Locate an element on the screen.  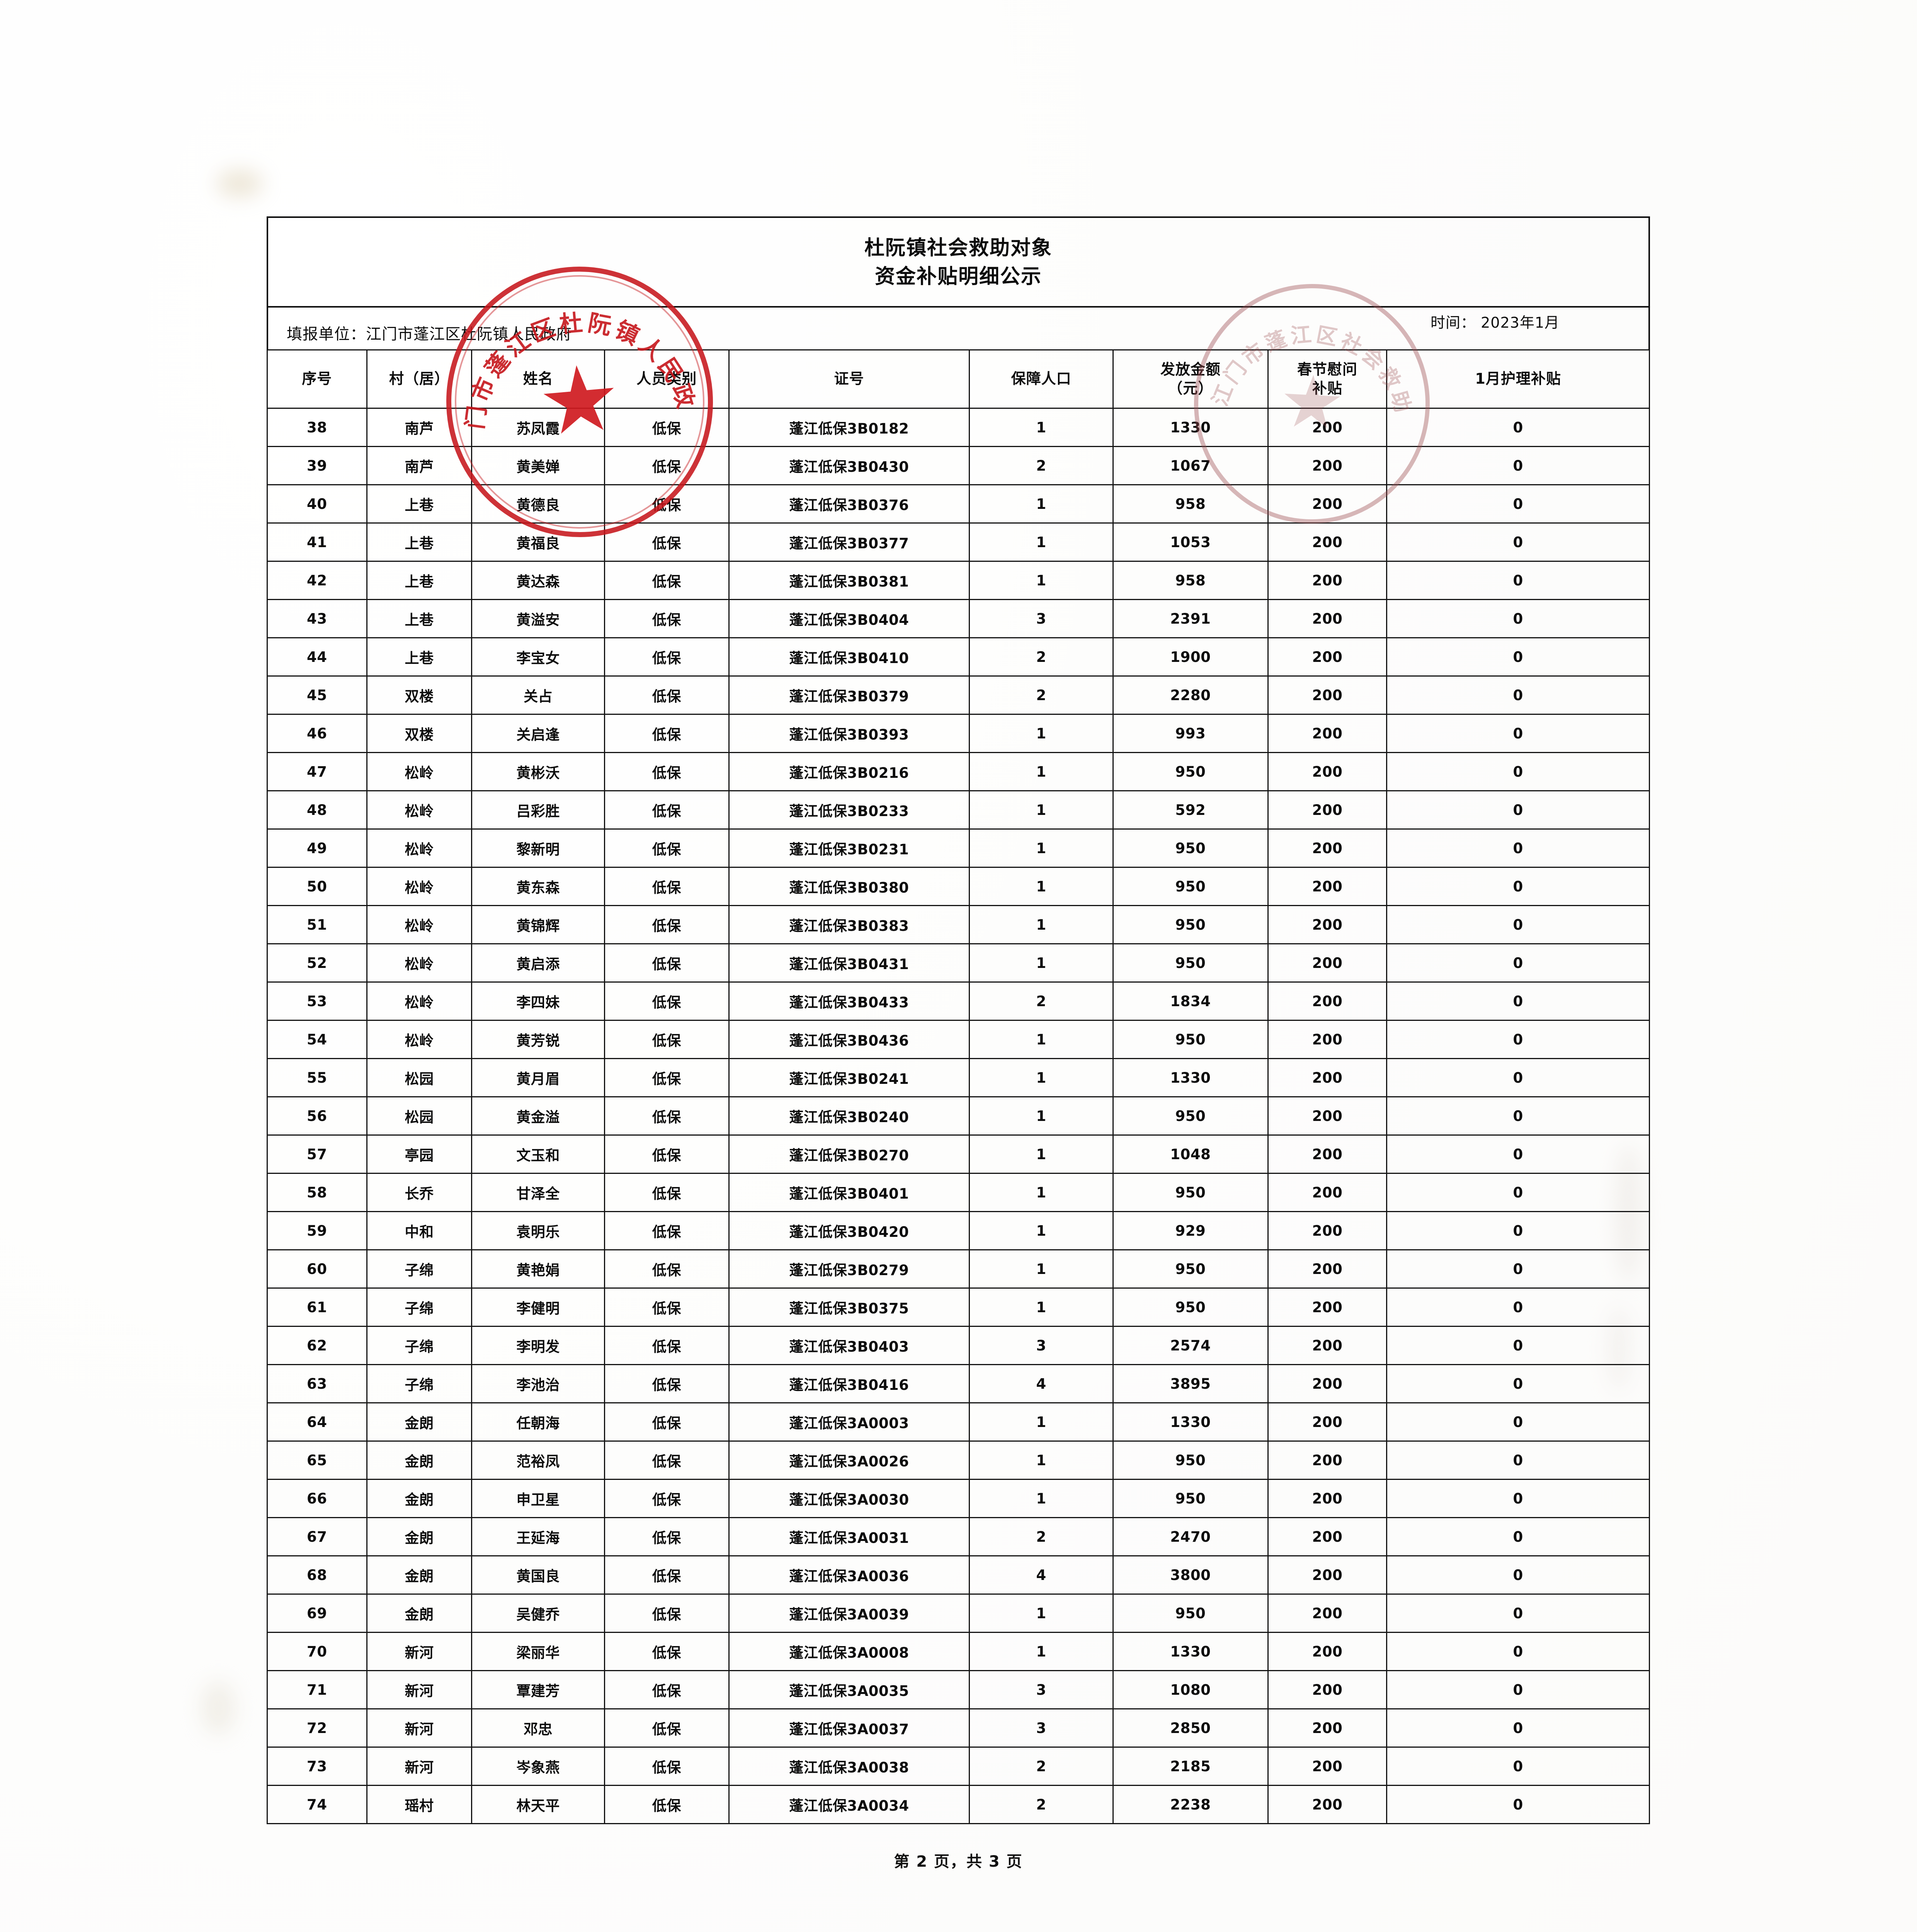
cell-name: 黄福良 is located at coordinates (538, 542).